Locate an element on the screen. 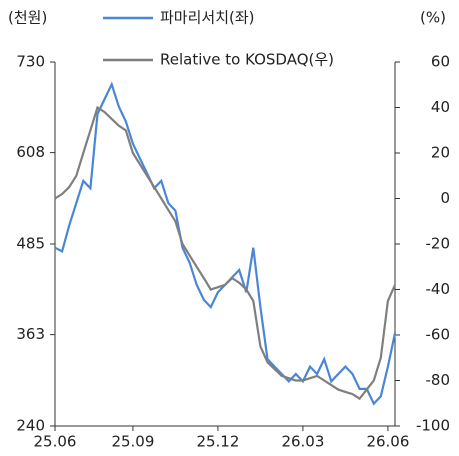 This screenshot has width=459, height=456. y2-tick-label: -100 is located at coordinates (433, 426).